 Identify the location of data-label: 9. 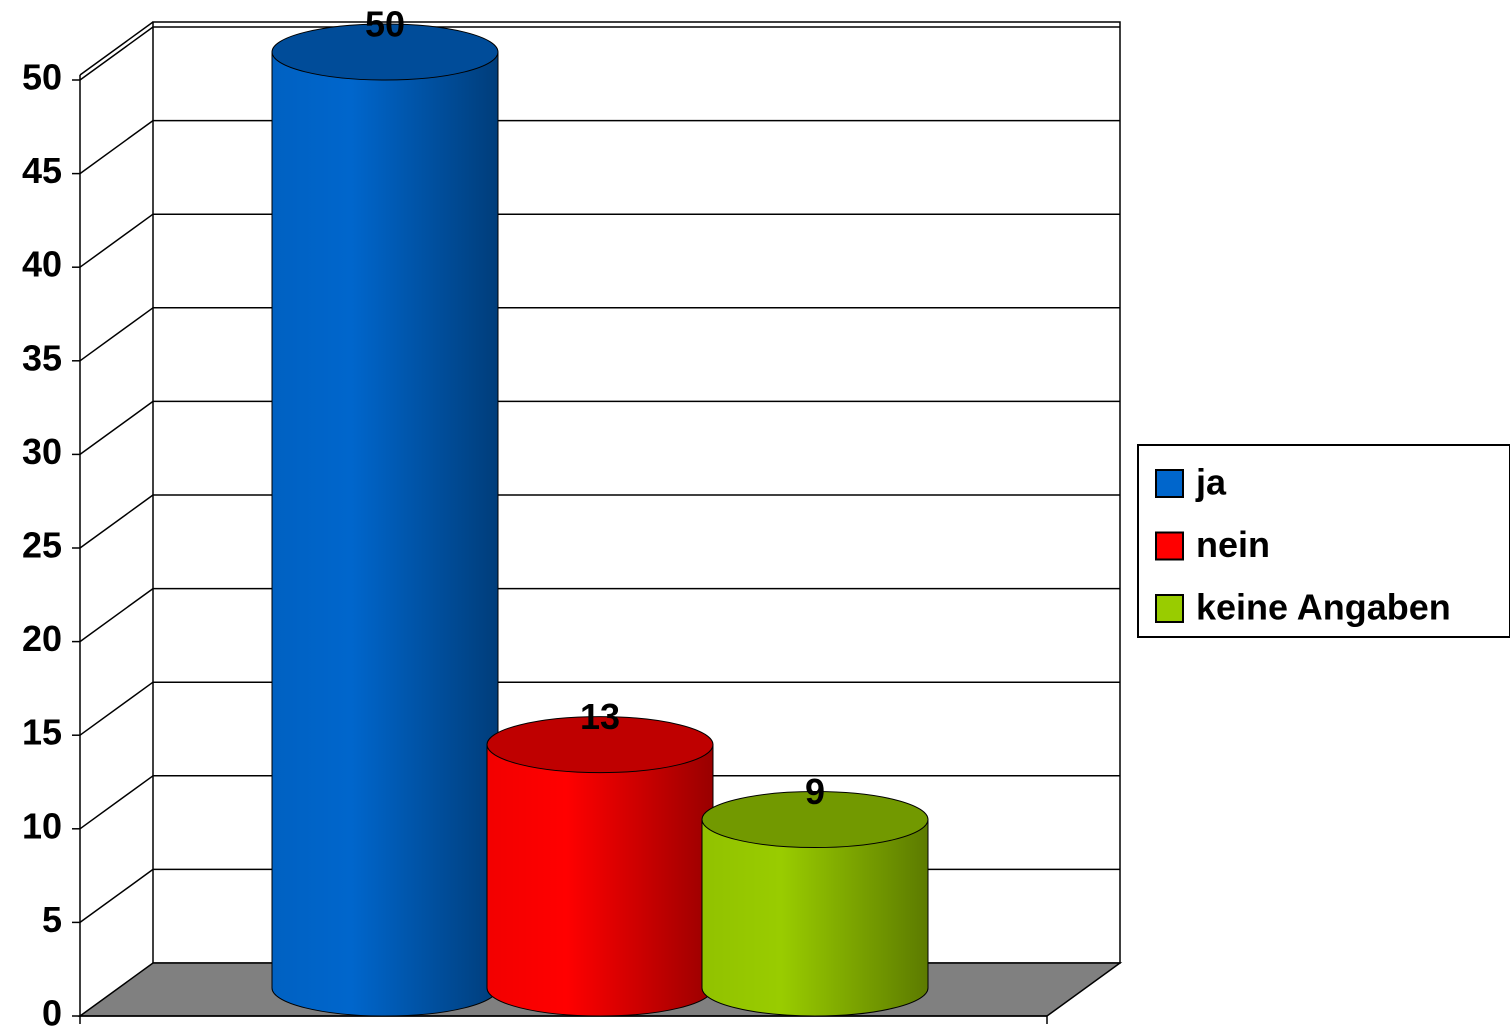
(815, 791).